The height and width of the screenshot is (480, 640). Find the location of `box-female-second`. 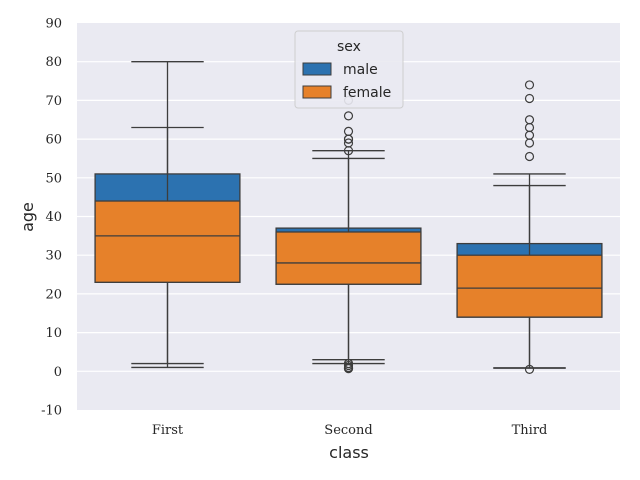

box-female-second is located at coordinates (348, 253).